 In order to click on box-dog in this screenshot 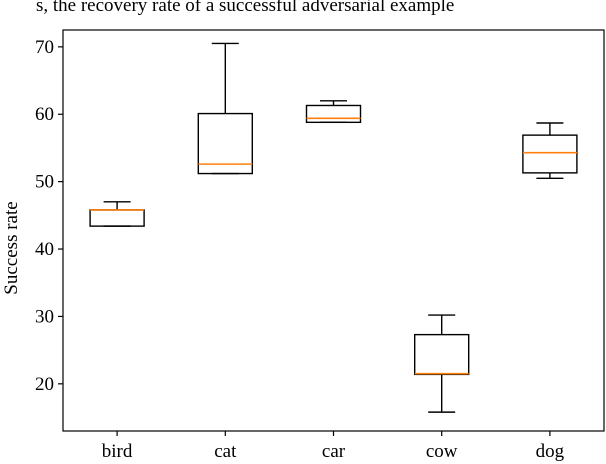, I will do `click(550, 154)`.